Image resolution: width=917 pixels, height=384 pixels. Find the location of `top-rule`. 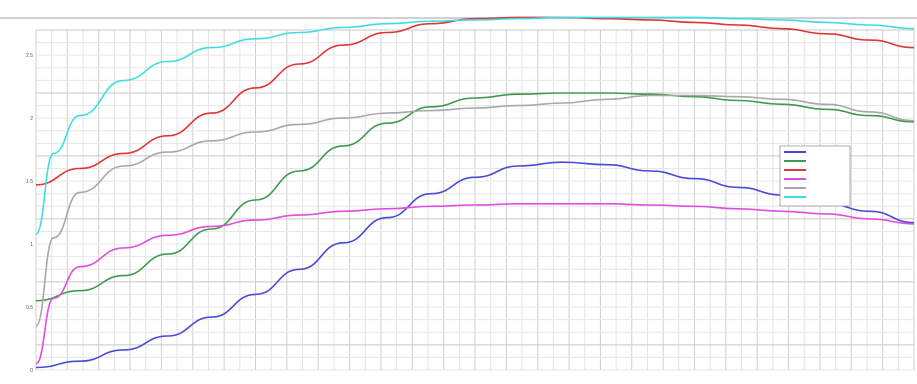

top-rule is located at coordinates (458, 18).